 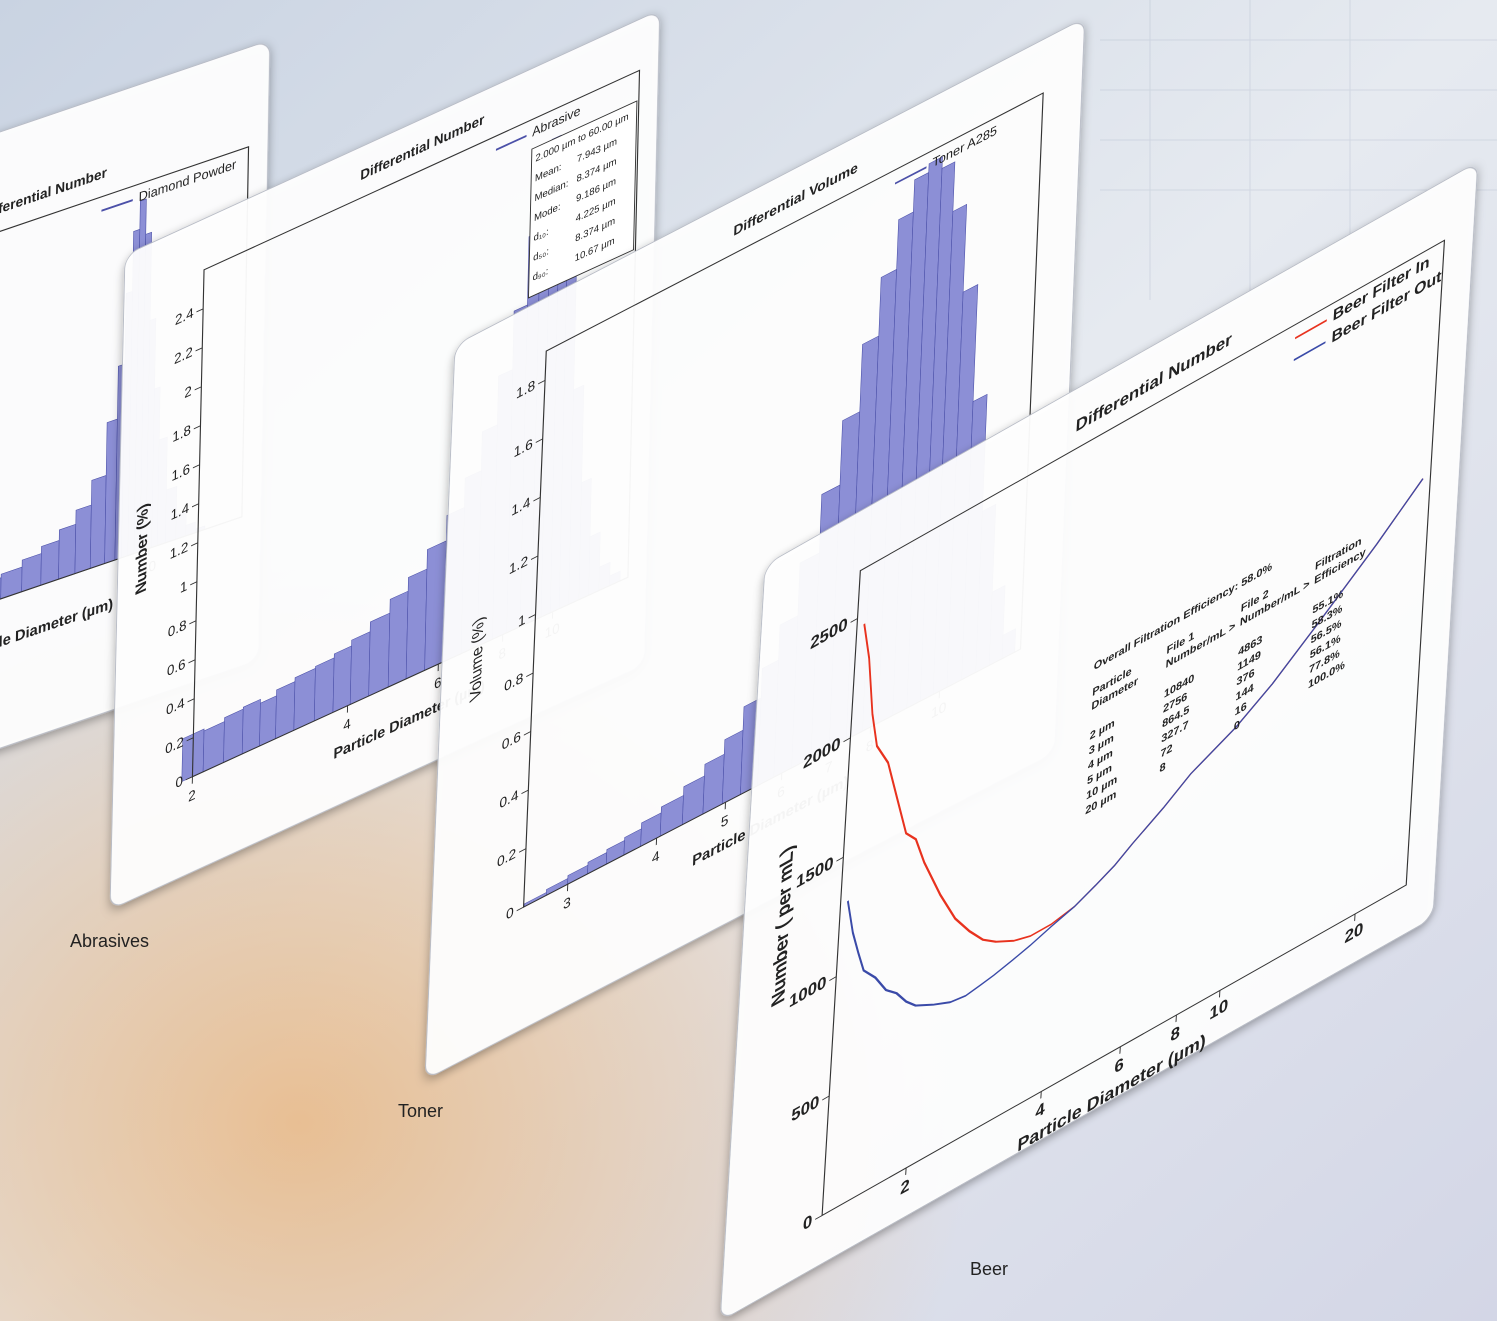 What do you see at coordinates (109, 941) in the screenshot?
I see `caption: Abrasives` at bounding box center [109, 941].